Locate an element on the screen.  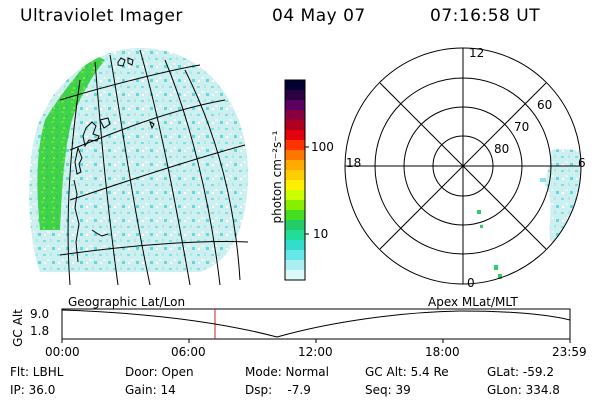
info-glat: GLat: -59.2 is located at coordinates (520, 372).